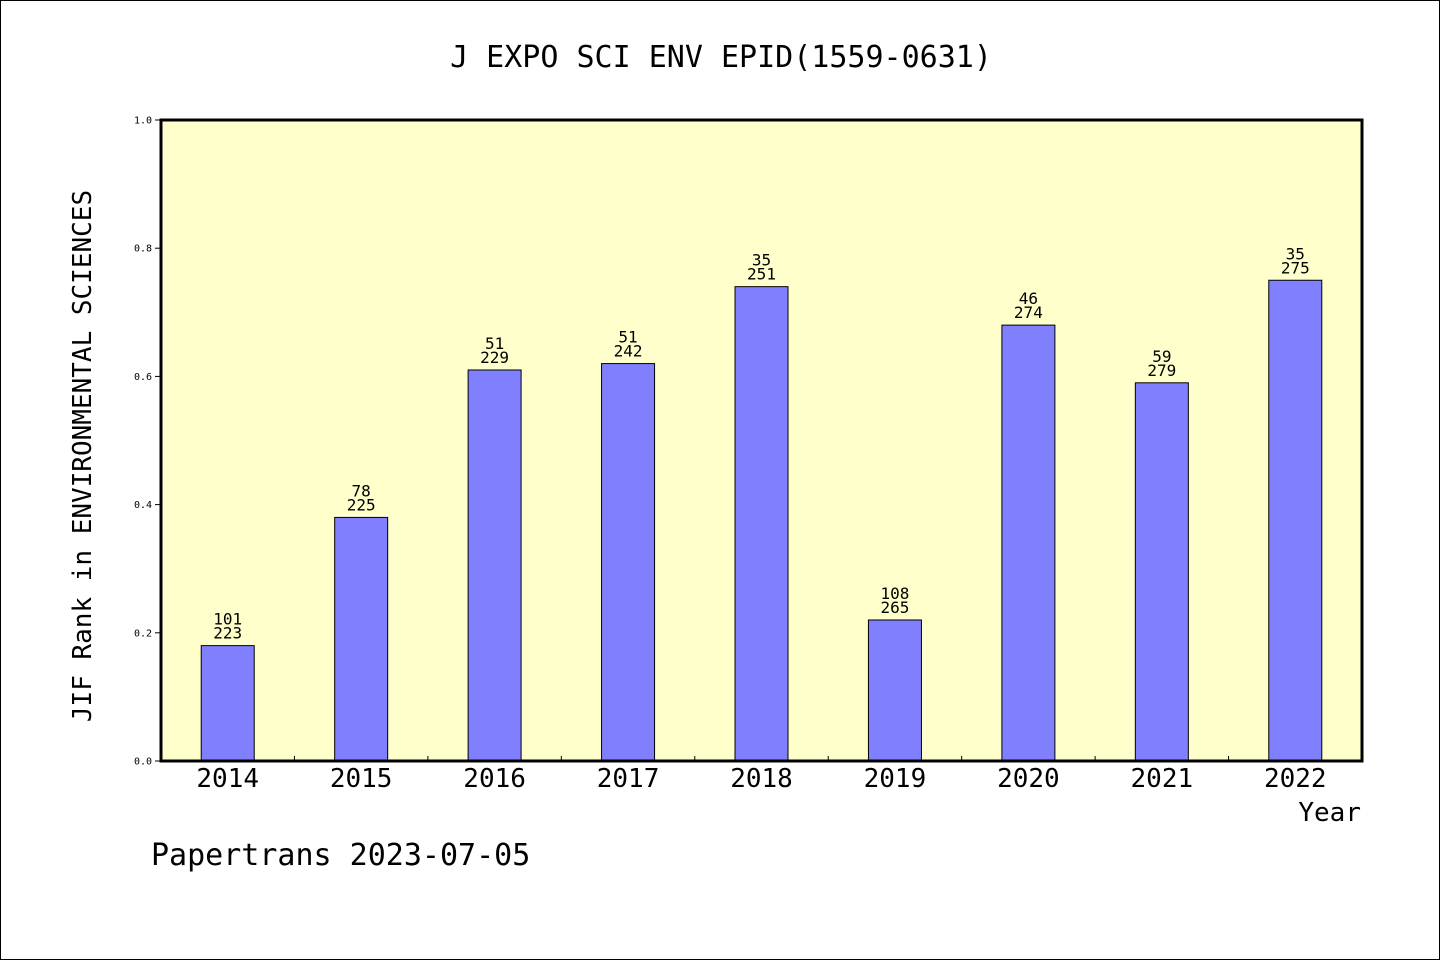 This screenshot has width=1440, height=961. What do you see at coordinates (143, 633) in the screenshot?
I see `y-tick-label: 0.2` at bounding box center [143, 633].